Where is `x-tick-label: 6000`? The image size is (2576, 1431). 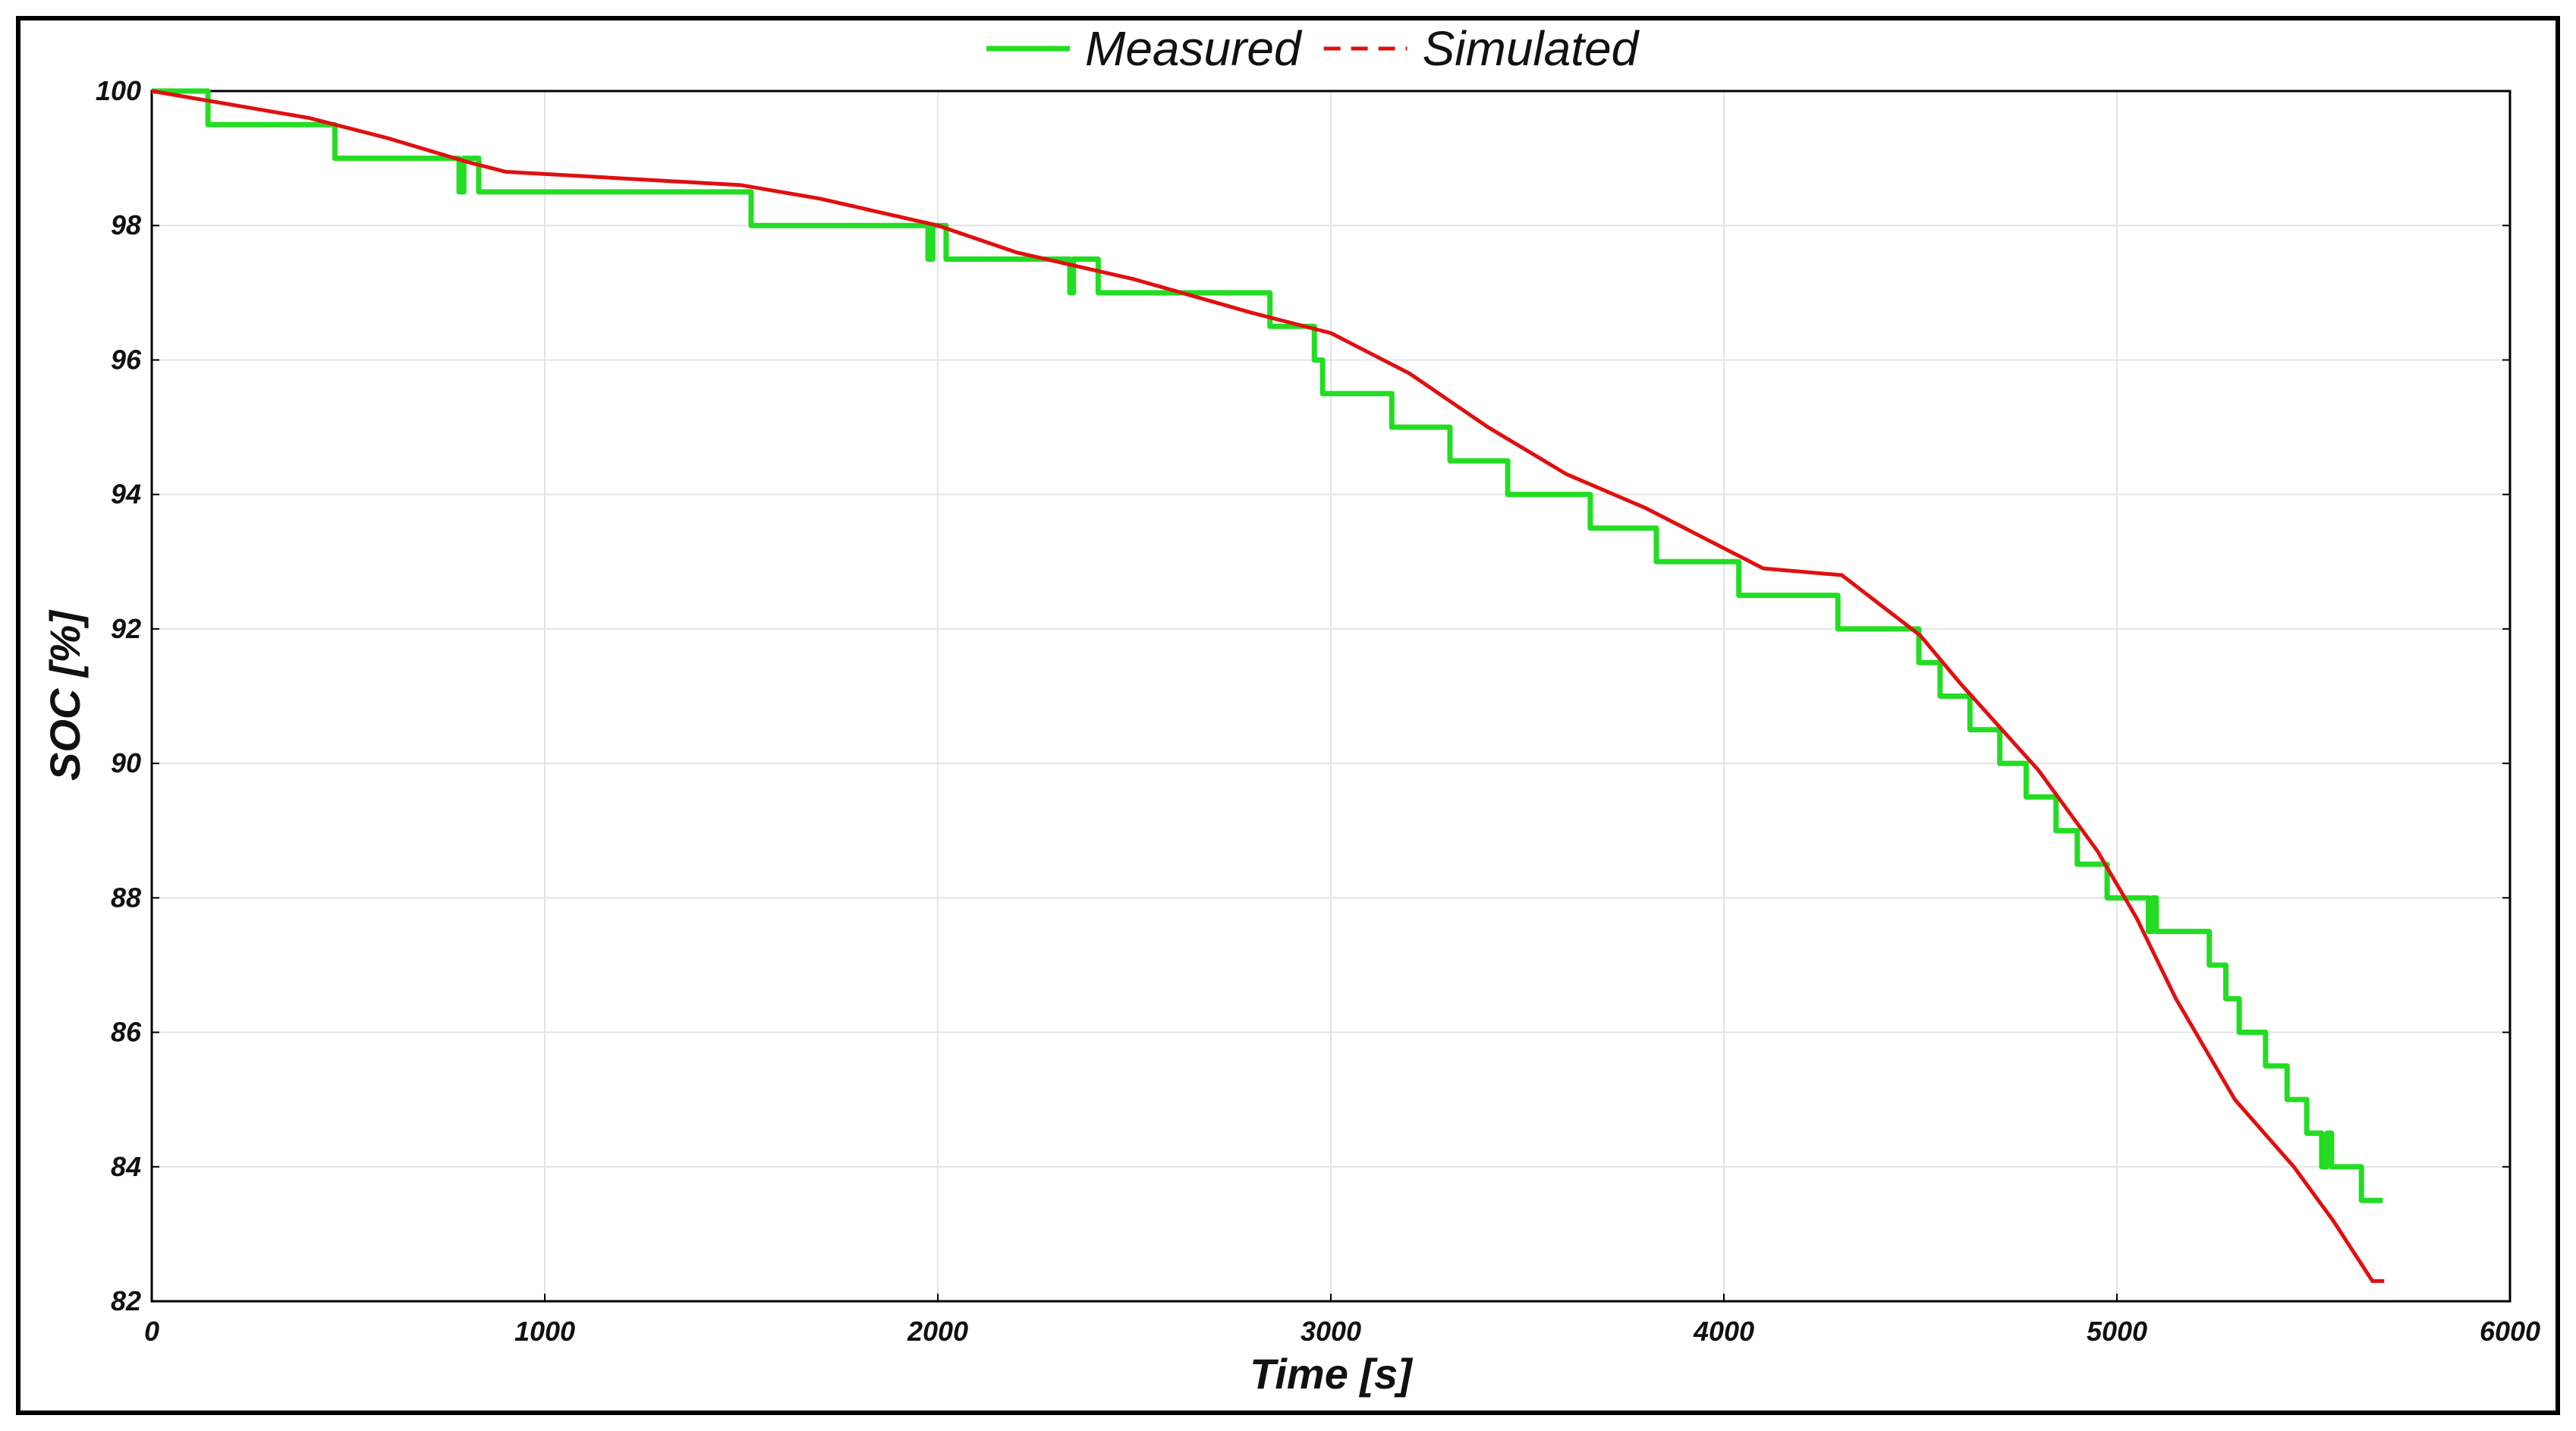
x-tick-label: 6000 is located at coordinates (2510, 1331).